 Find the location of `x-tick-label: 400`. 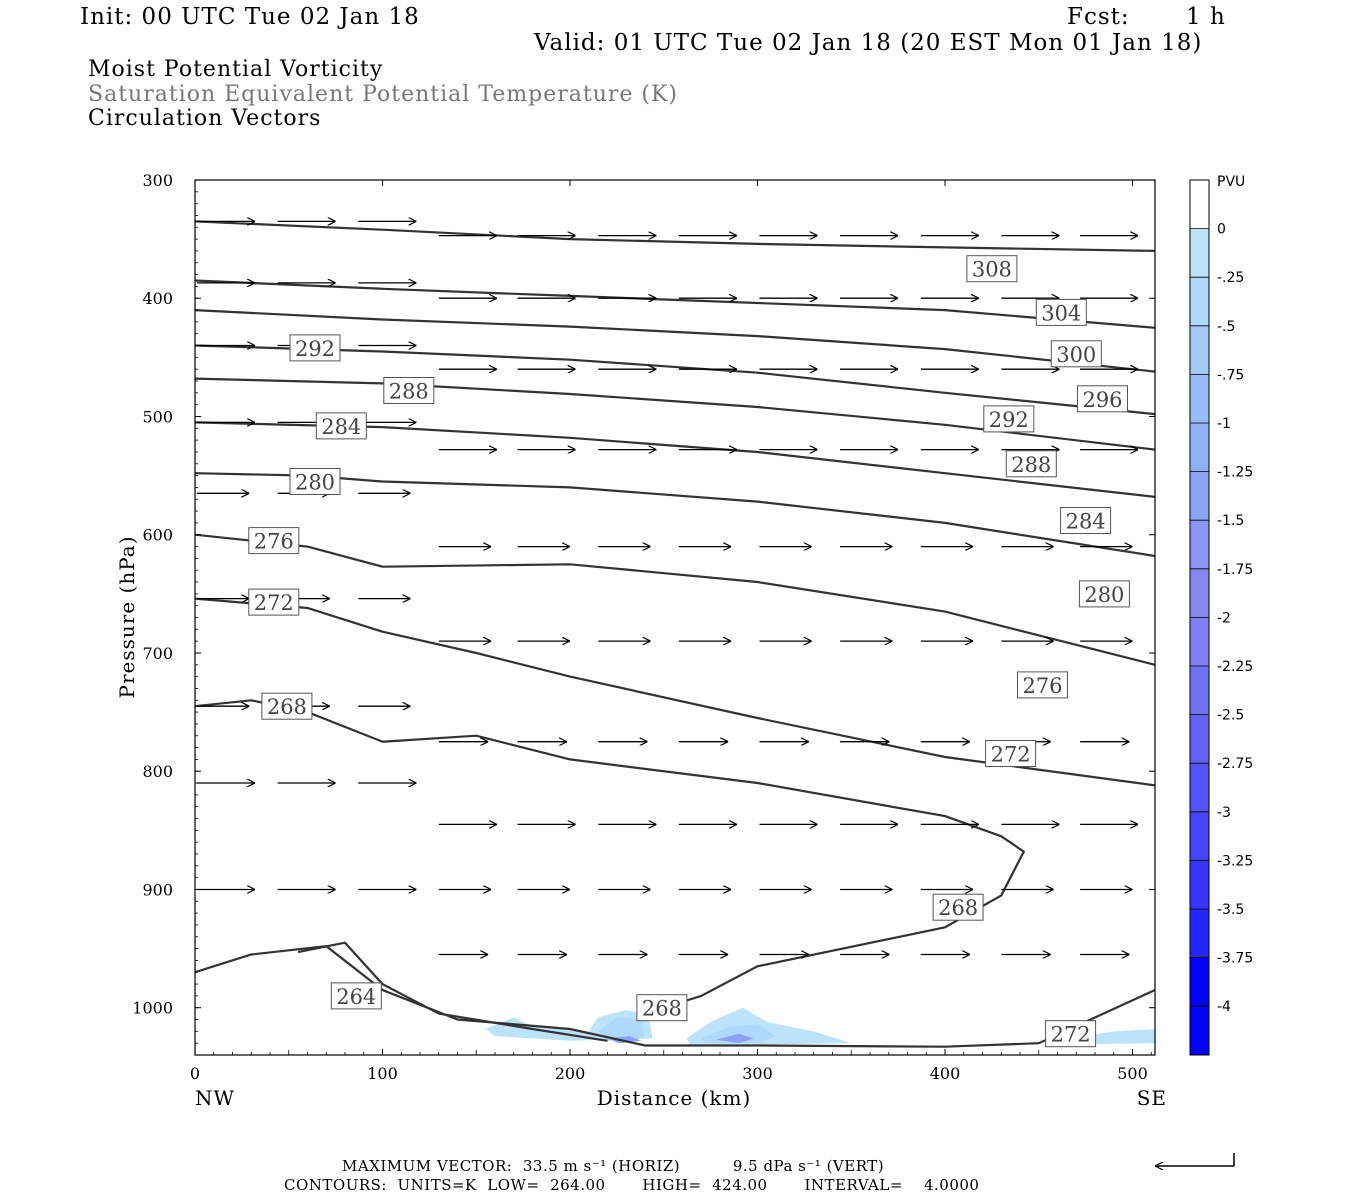

x-tick-label: 400 is located at coordinates (945, 1073).